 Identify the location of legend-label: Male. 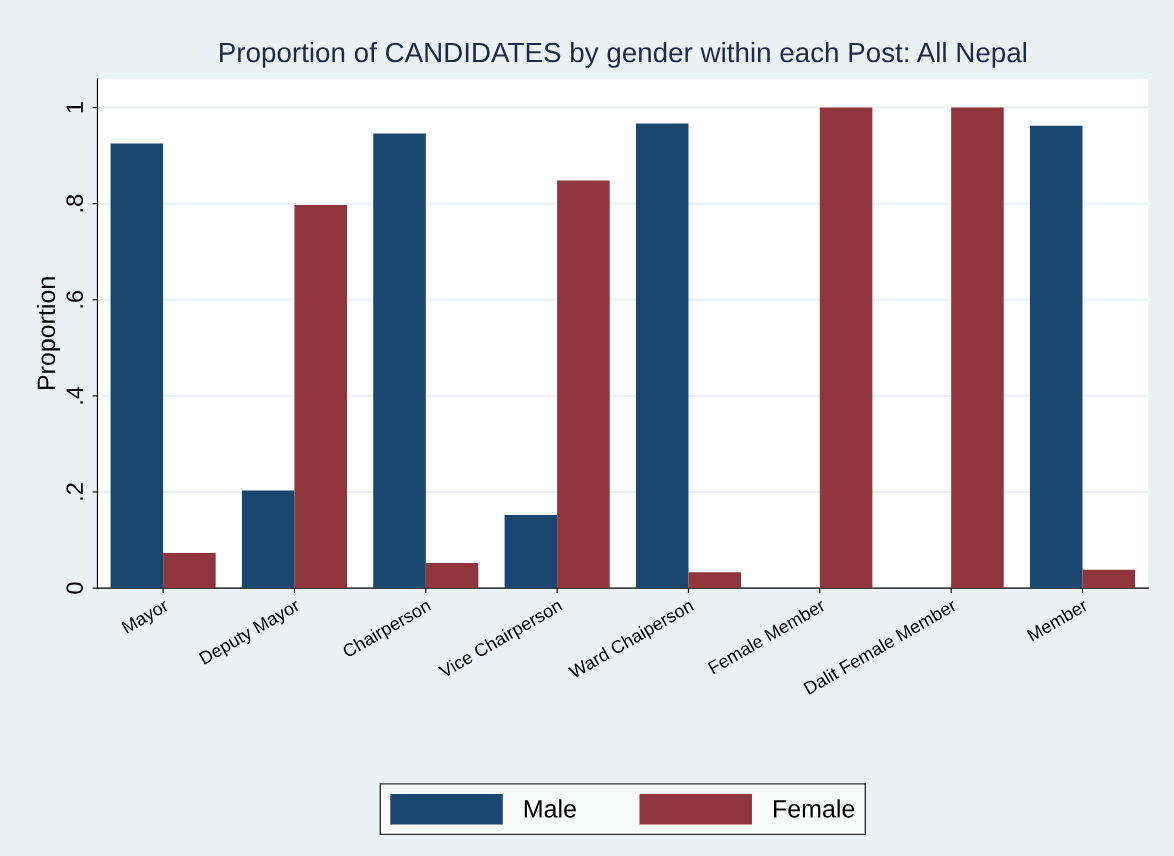
(550, 808).